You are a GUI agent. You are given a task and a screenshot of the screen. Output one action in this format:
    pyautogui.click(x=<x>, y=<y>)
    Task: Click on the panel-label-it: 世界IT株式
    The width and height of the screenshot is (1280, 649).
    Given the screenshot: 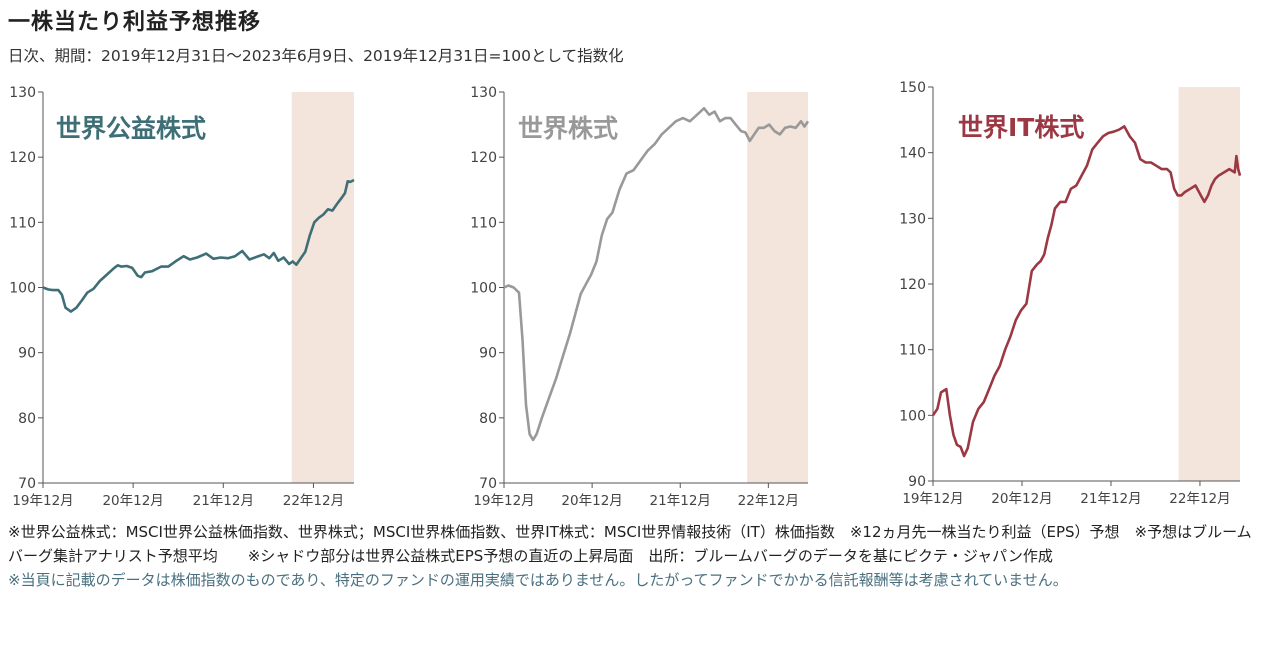 What is the action you would take?
    pyautogui.click(x=1021, y=127)
    